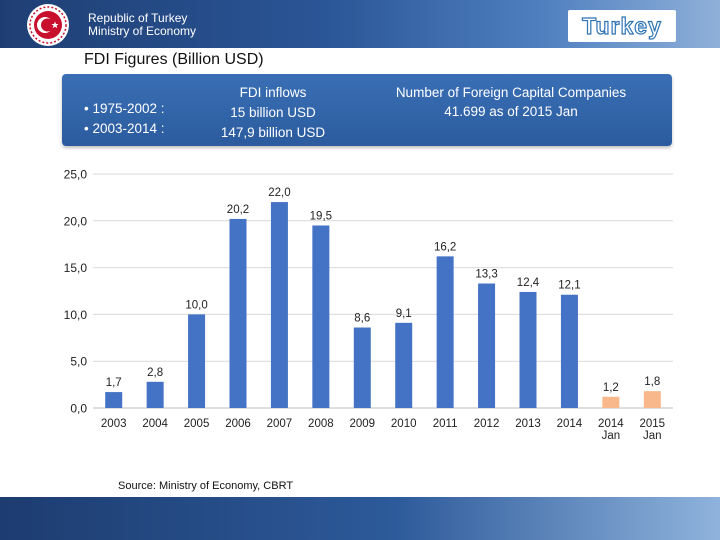 The image size is (720, 540). I want to click on y-tick-label: 20,0, so click(76, 221).